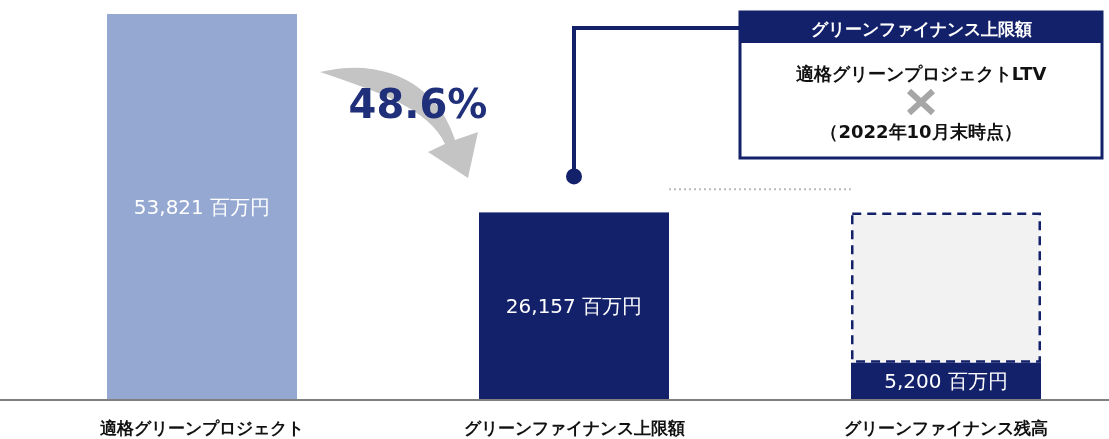 This screenshot has width=1109, height=439. What do you see at coordinates (574, 306) in the screenshot?
I see `data-label: 26,157 百万円` at bounding box center [574, 306].